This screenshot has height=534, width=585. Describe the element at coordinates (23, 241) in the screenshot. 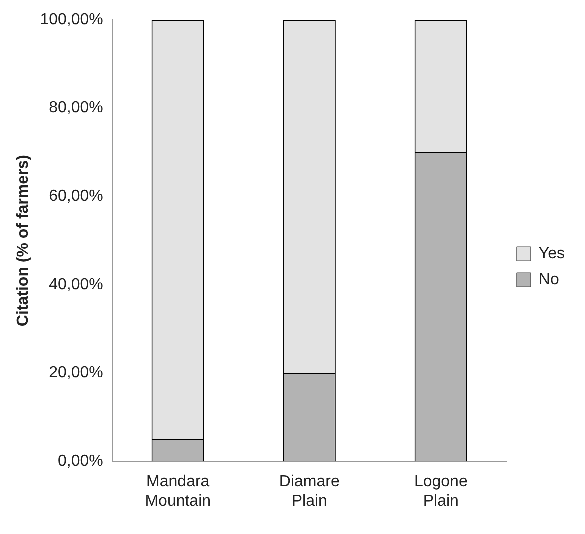

I see `y-axis-title: Citation (% of farmers)` at that location.